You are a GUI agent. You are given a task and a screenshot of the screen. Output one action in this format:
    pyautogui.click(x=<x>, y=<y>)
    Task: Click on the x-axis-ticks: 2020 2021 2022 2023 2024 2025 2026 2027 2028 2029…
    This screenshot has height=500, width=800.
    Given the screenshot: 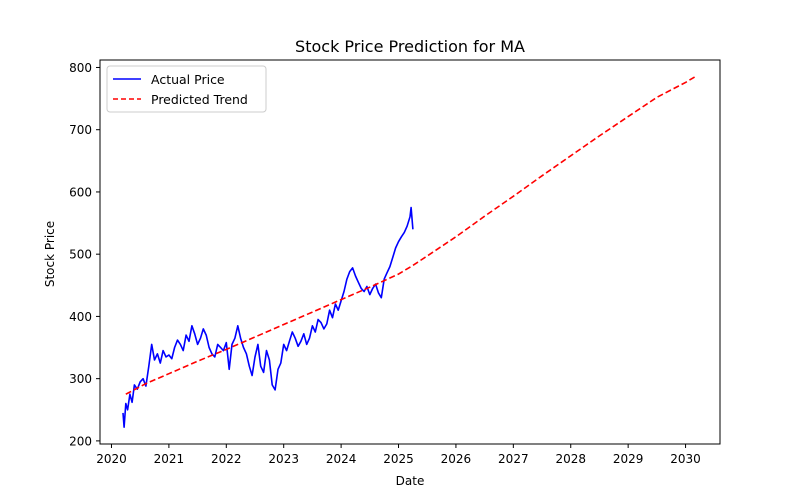 What is the action you would take?
    pyautogui.click(x=398, y=455)
    